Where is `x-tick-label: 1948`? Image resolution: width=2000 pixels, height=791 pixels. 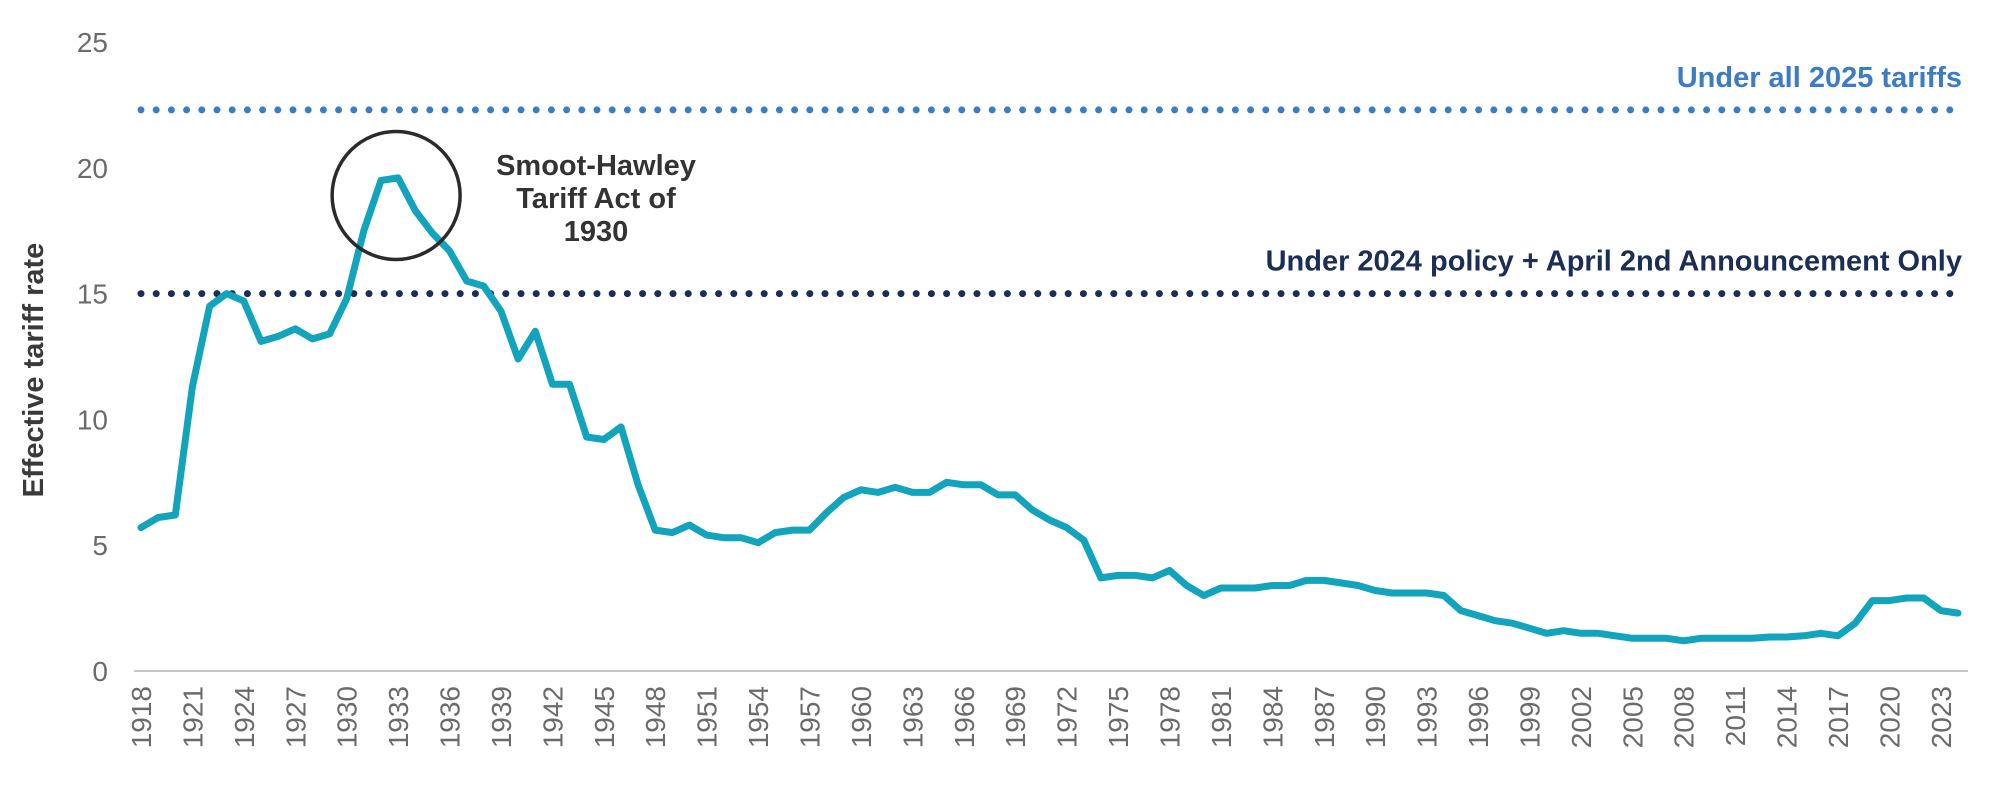
x-tick-label: 1948 is located at coordinates (655, 717).